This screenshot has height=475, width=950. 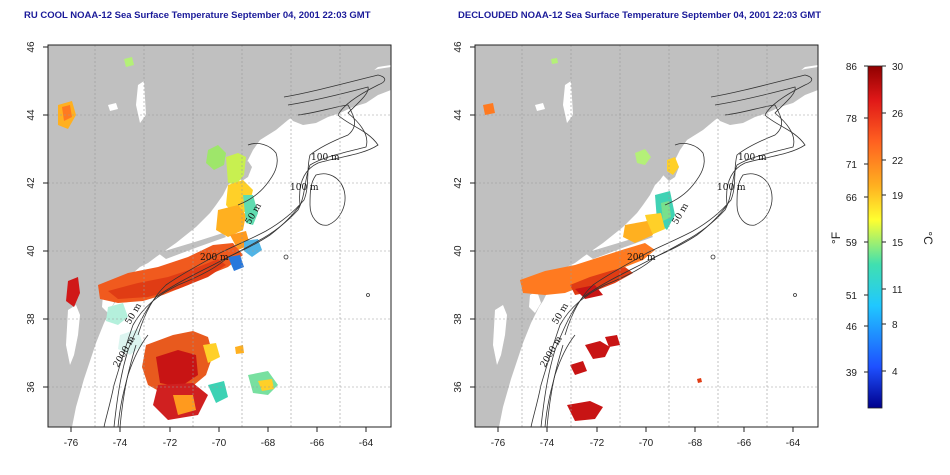 What do you see at coordinates (325, 158) in the screenshot?
I see `contour-label-l-1: 100 m` at bounding box center [325, 158].